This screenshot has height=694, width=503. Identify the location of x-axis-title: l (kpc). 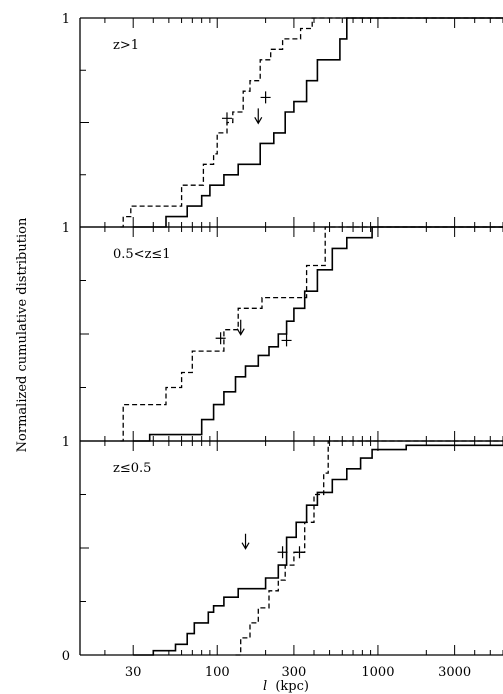
(286, 686).